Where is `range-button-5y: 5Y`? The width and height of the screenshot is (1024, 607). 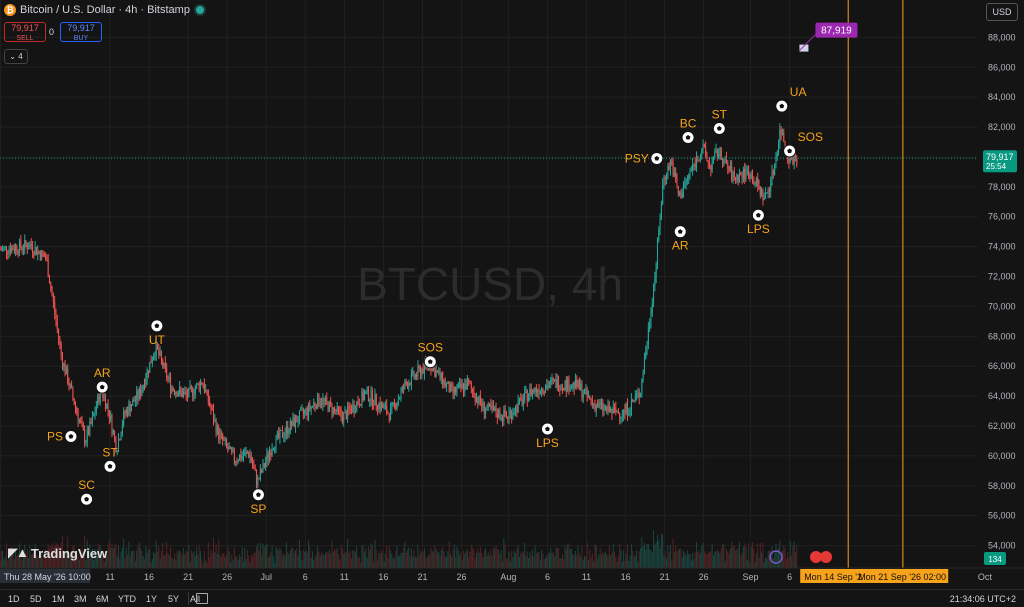
range-button-5y: 5Y is located at coordinates (174, 599).